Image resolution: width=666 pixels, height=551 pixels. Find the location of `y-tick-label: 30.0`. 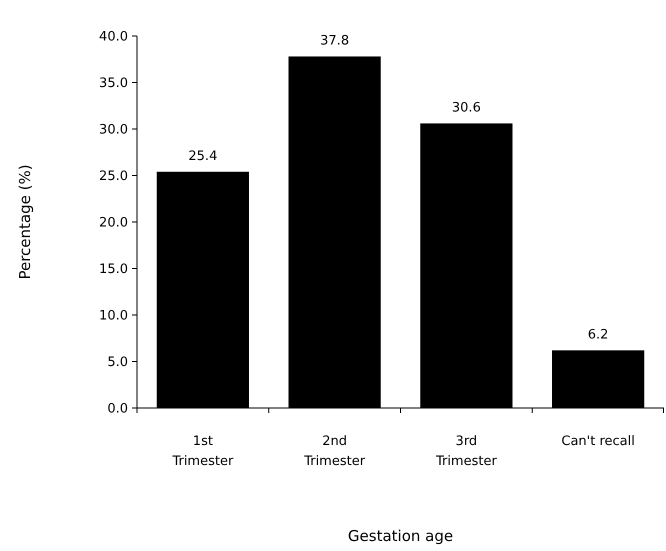

y-tick-label: 30.0 is located at coordinates (113, 130).